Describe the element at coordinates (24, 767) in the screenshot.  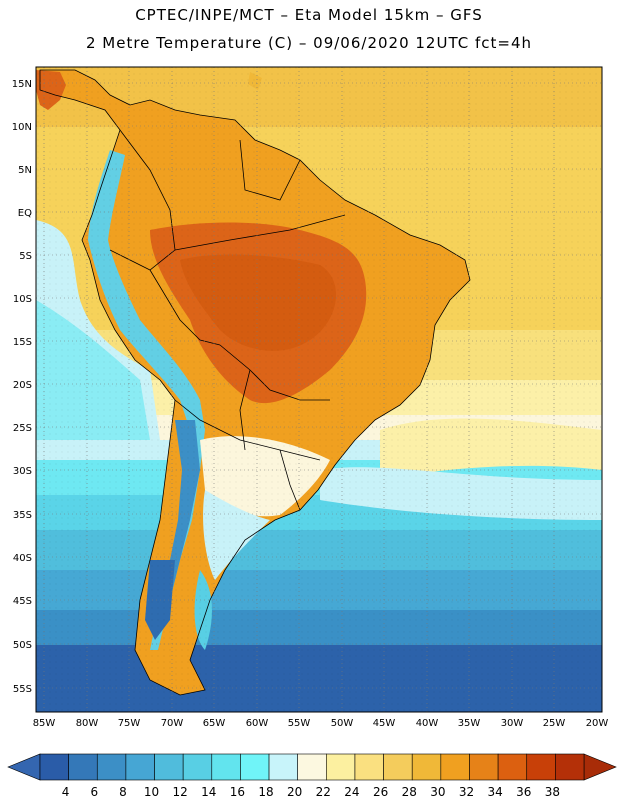
I see `colorbar-min-arrow` at that location.